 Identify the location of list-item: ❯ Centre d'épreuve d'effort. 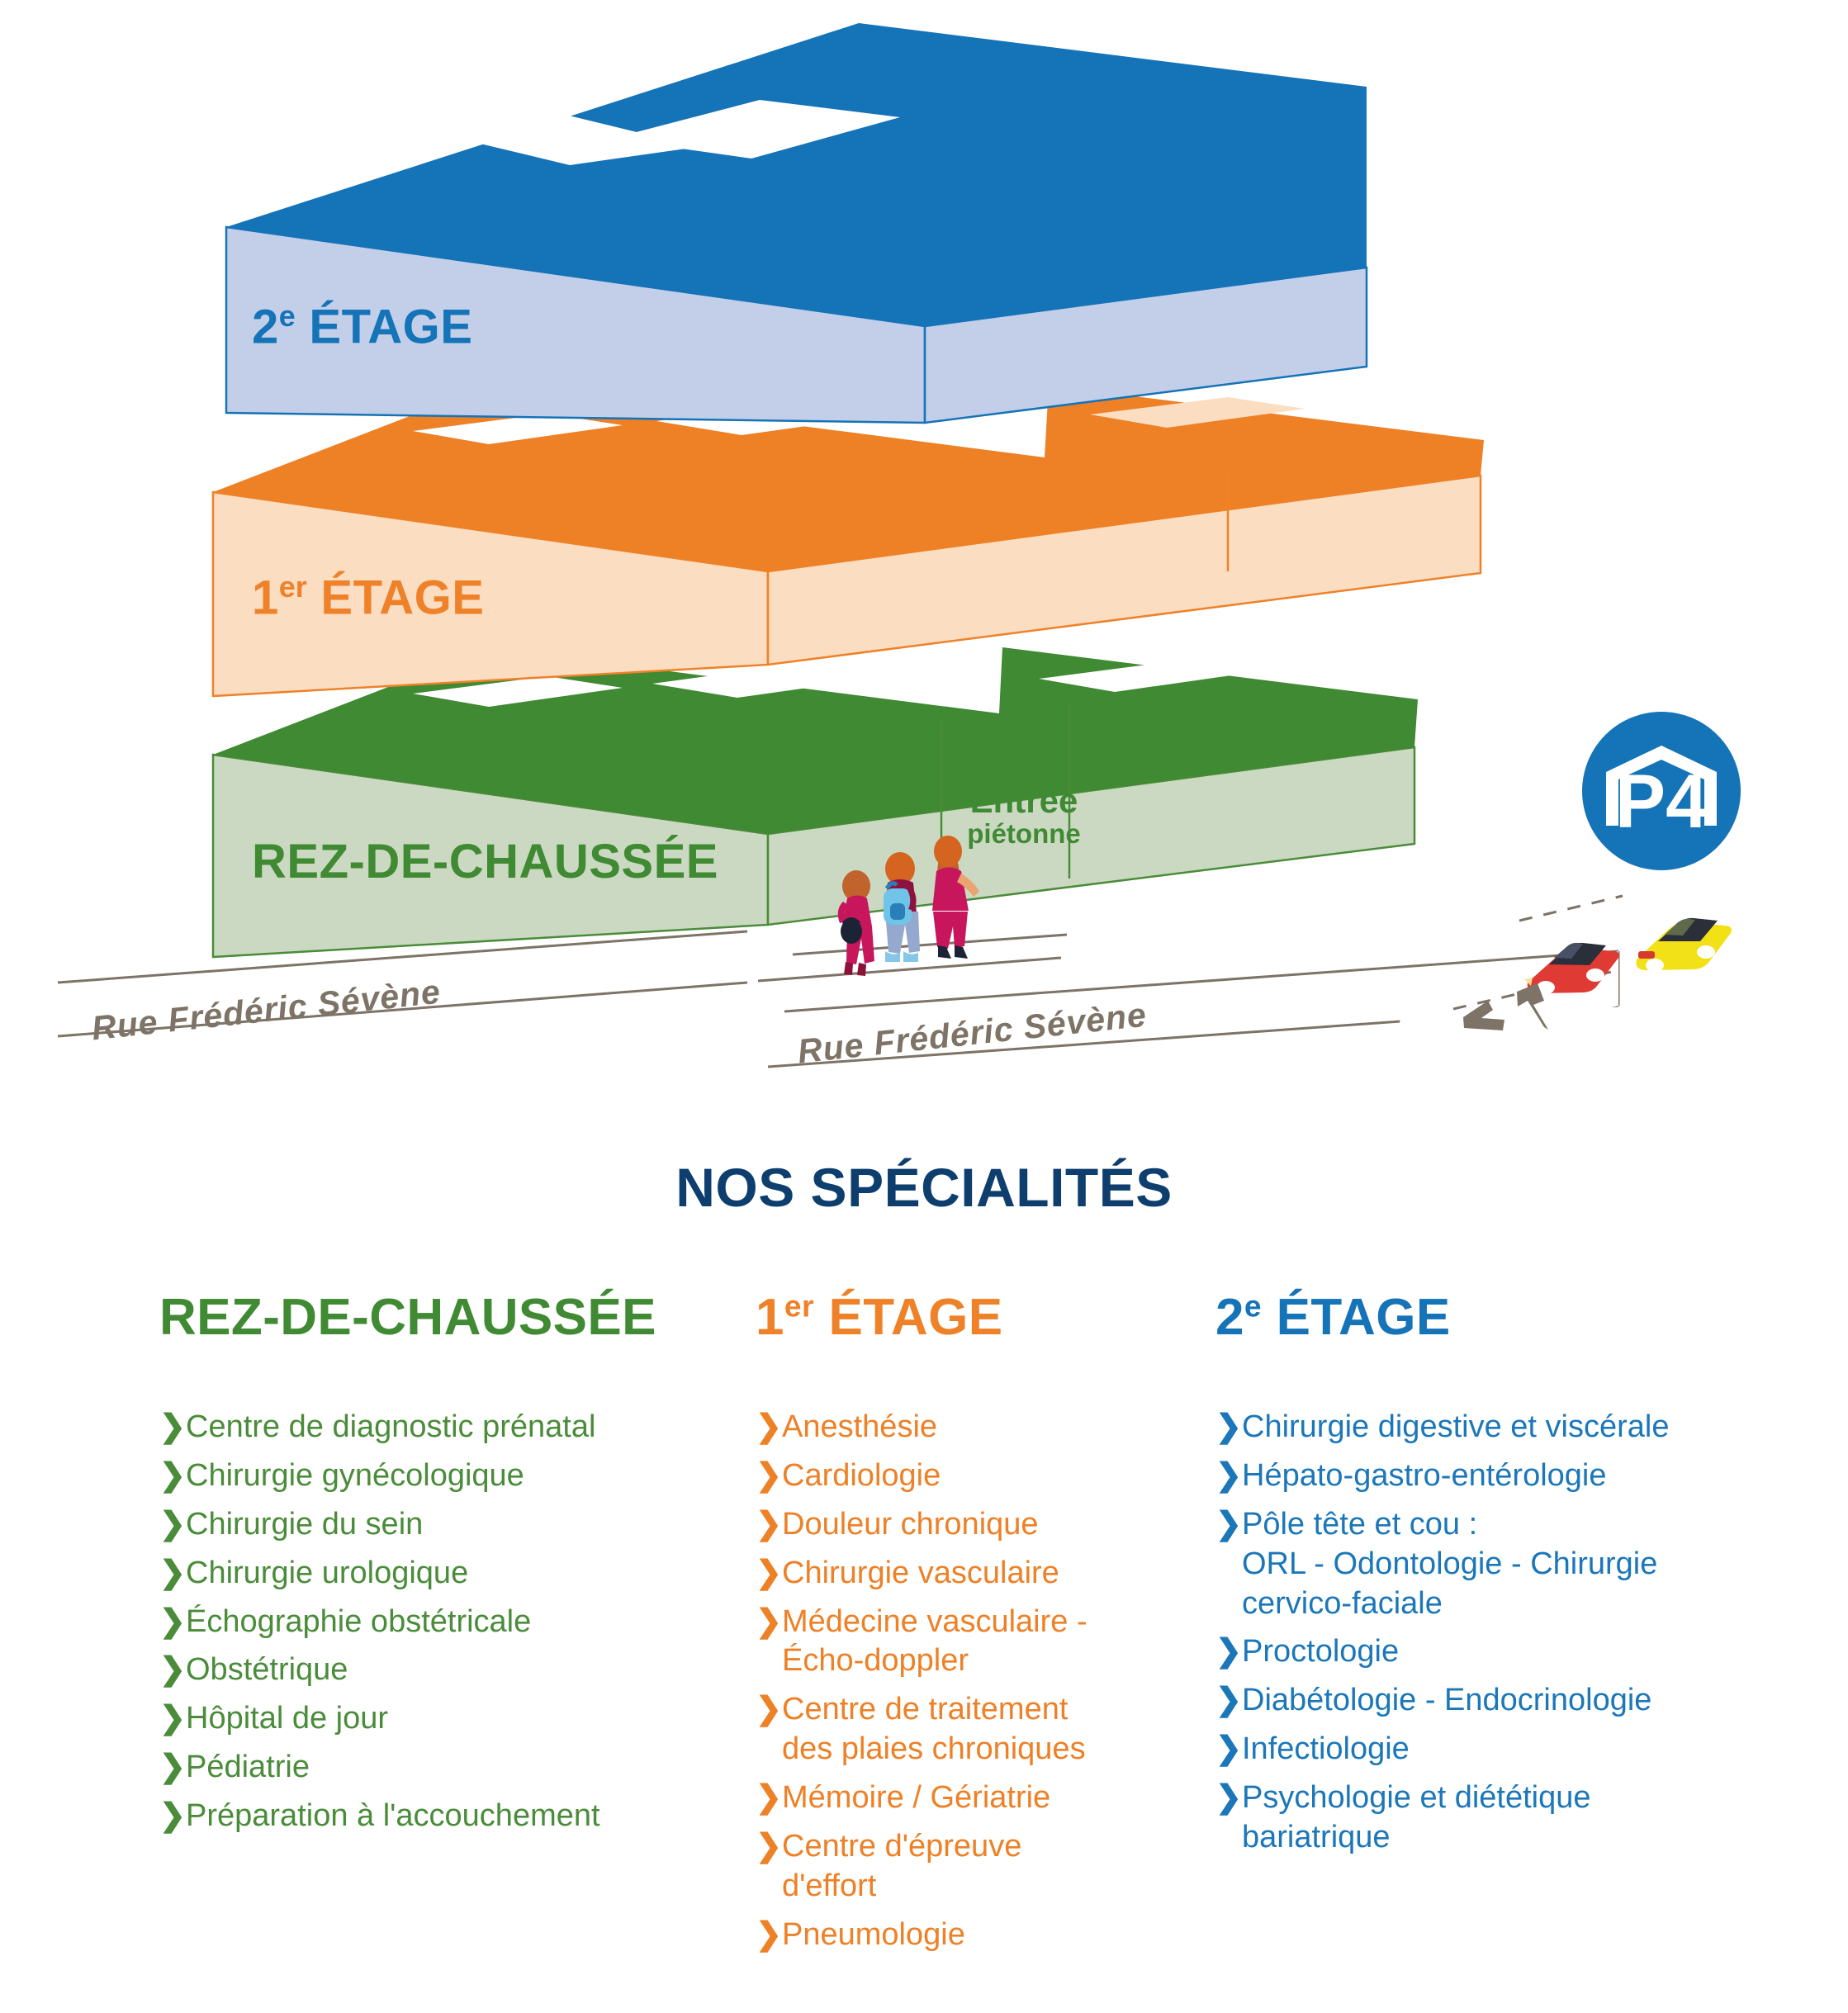
(889, 1865).